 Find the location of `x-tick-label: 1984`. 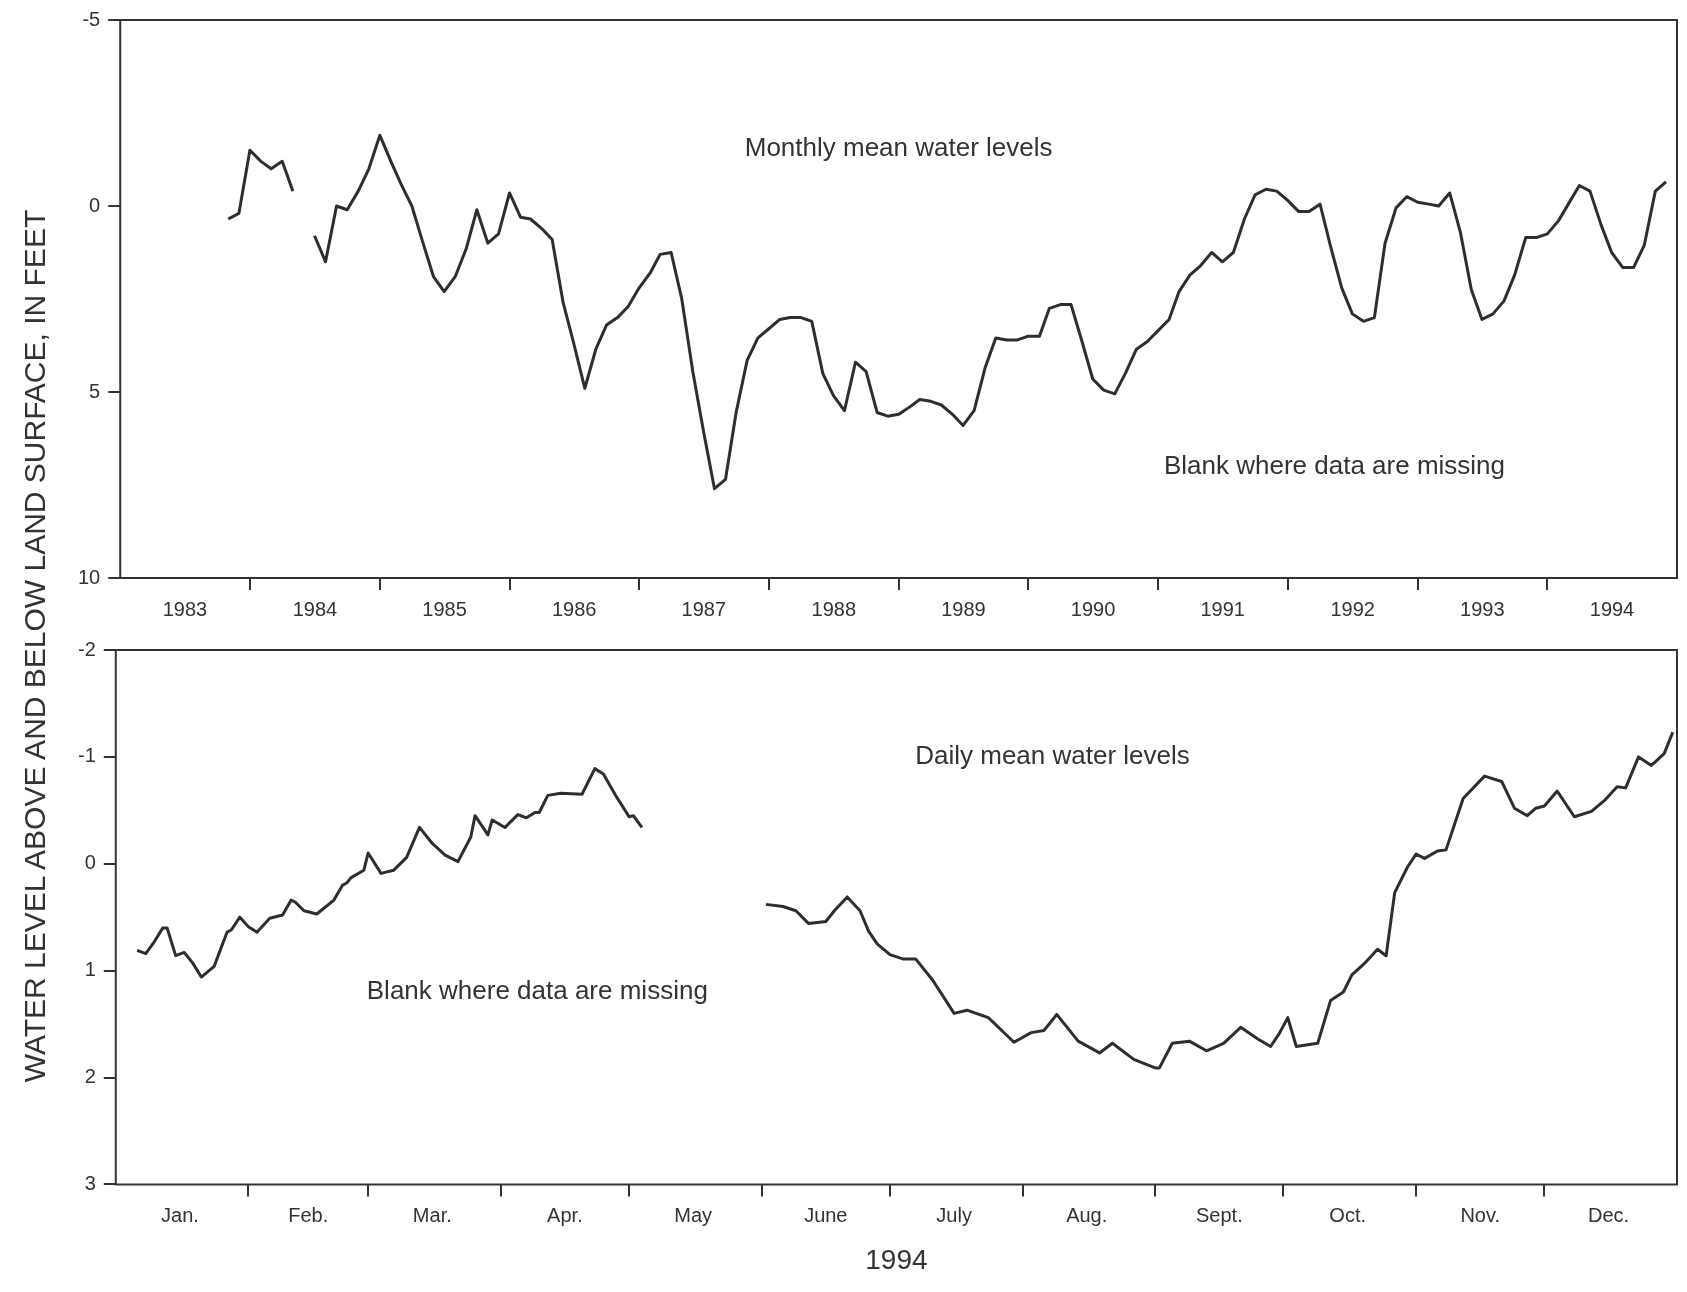

x-tick-label: 1984 is located at coordinates (315, 608).